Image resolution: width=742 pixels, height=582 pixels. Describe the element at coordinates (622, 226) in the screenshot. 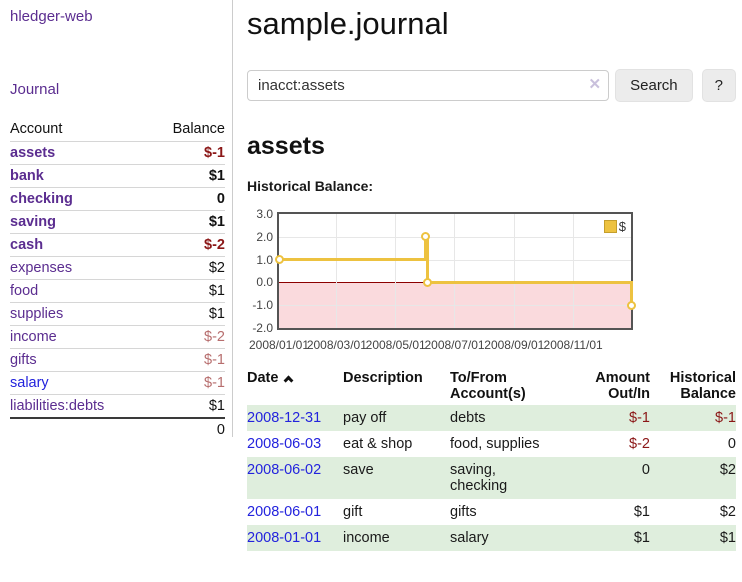

I see `legend-label: $` at that location.